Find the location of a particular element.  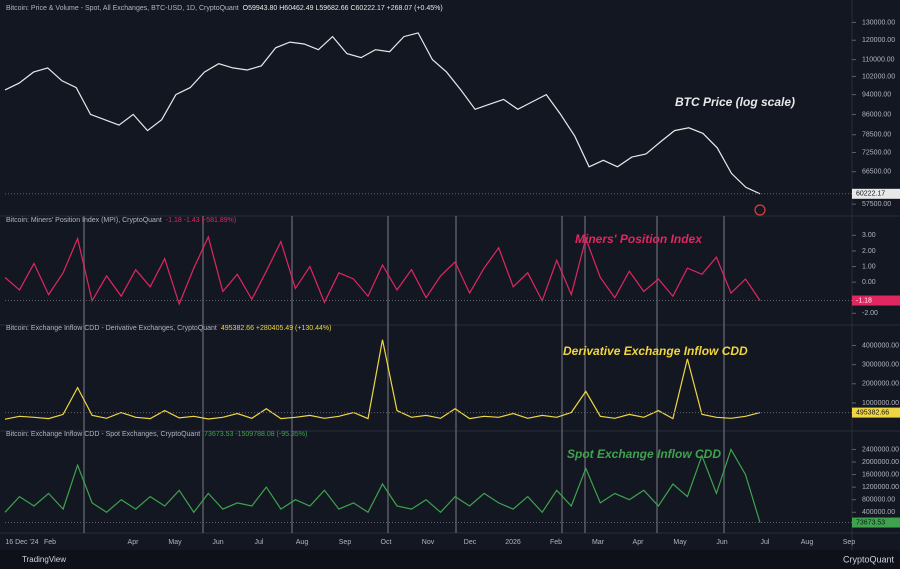

y-tick-label: 1600000.00 is located at coordinates (880, 474).